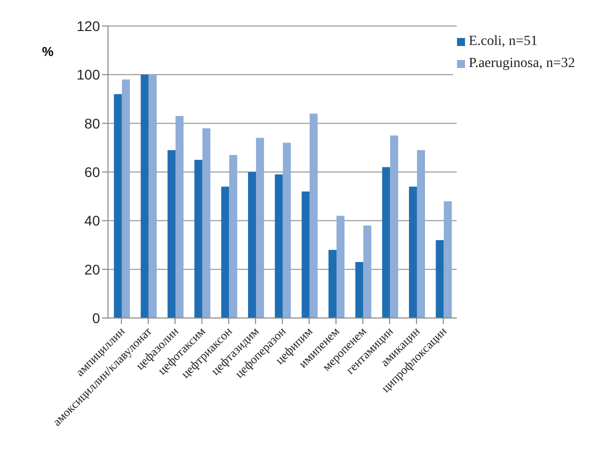  I want to click on y-tick-label: 80, so click(92, 123).